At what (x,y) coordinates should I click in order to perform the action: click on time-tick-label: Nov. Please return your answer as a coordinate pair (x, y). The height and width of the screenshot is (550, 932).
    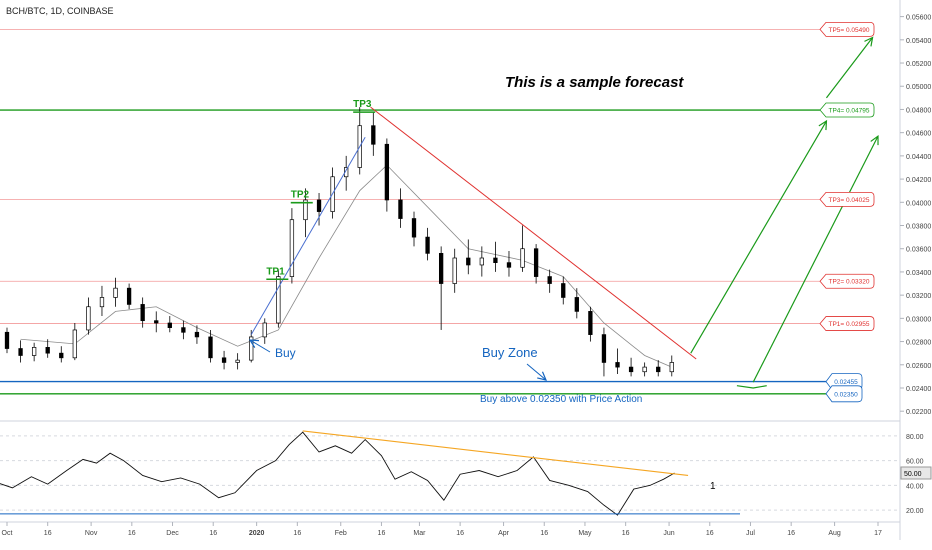
    Looking at the image, I should click on (91, 533).